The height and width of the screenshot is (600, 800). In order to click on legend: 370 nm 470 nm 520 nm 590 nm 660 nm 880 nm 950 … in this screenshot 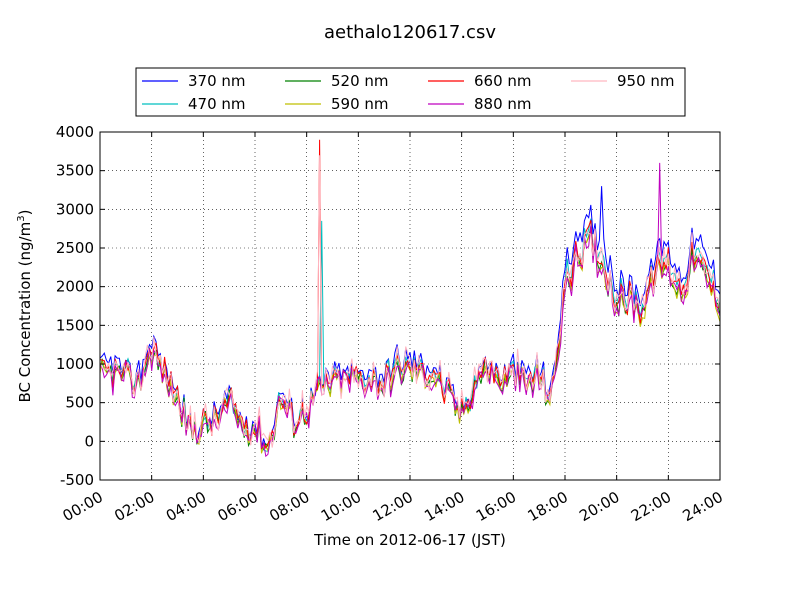, I will do `click(410, 92)`.